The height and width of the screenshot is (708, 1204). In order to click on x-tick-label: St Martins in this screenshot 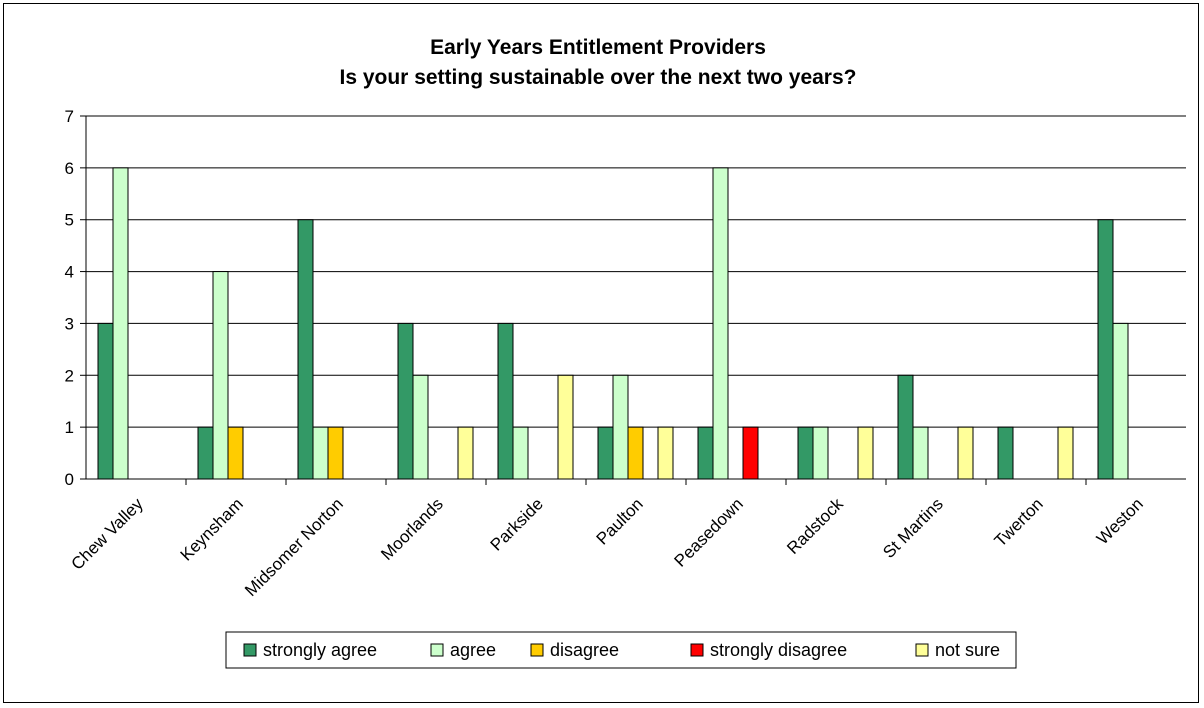, I will do `click(913, 528)`.